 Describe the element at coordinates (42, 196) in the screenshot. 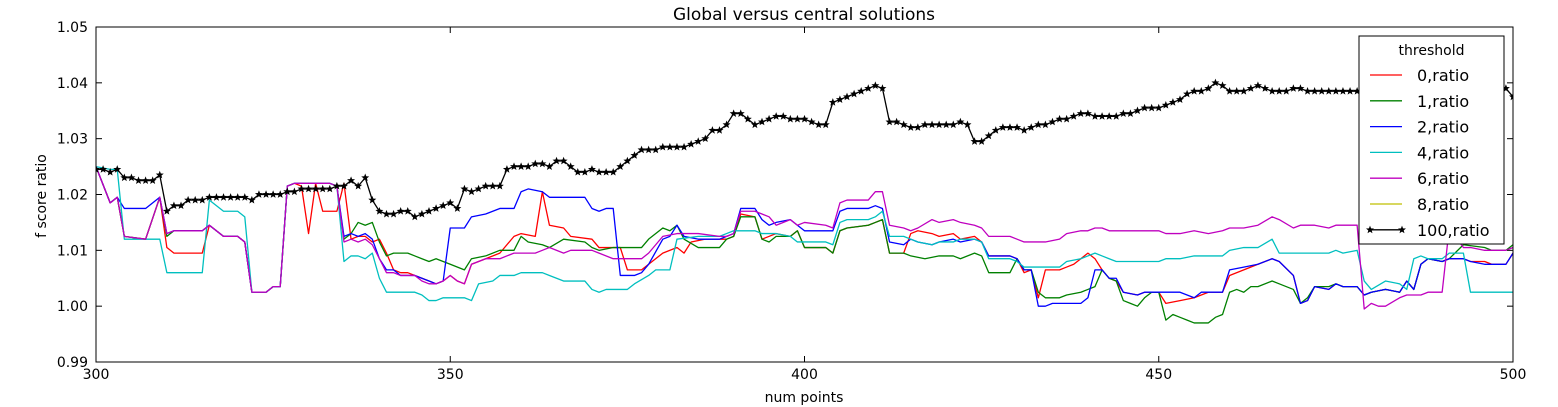

I see `y-axis-label: f score ratio` at that location.